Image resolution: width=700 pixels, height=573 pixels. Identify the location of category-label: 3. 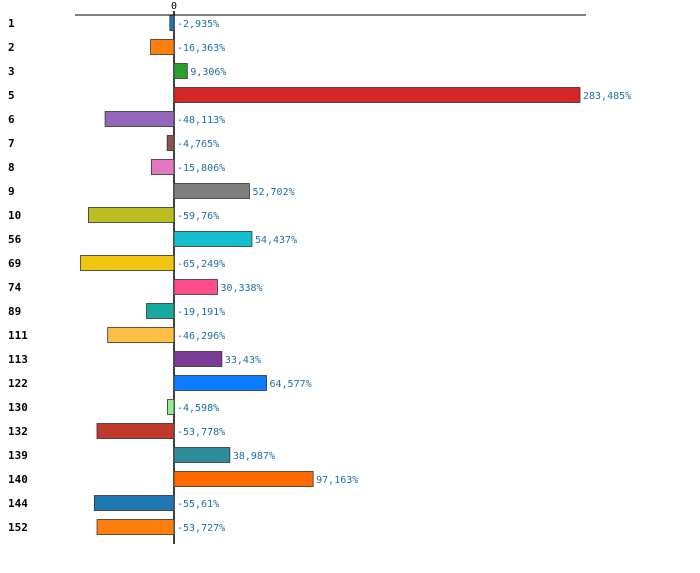
(11, 71).